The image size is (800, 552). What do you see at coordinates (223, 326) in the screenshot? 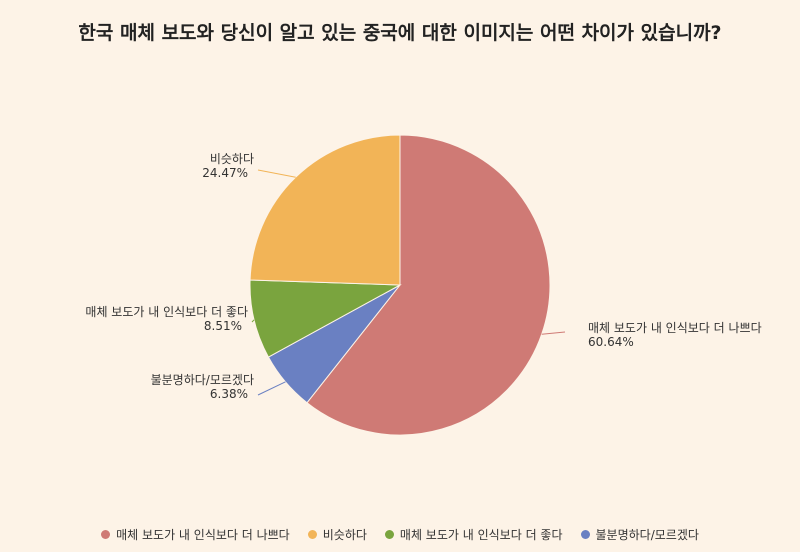
I see `slice-value-label: 8.51%` at bounding box center [223, 326].